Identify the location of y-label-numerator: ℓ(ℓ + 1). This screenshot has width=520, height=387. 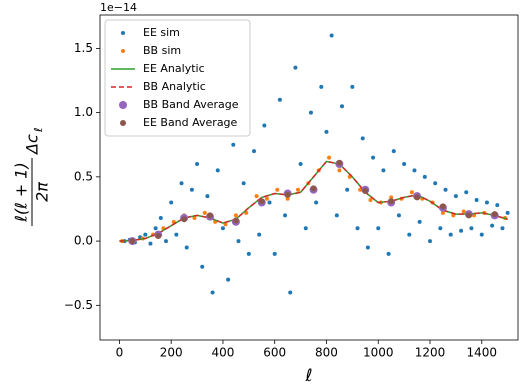
(21, 192).